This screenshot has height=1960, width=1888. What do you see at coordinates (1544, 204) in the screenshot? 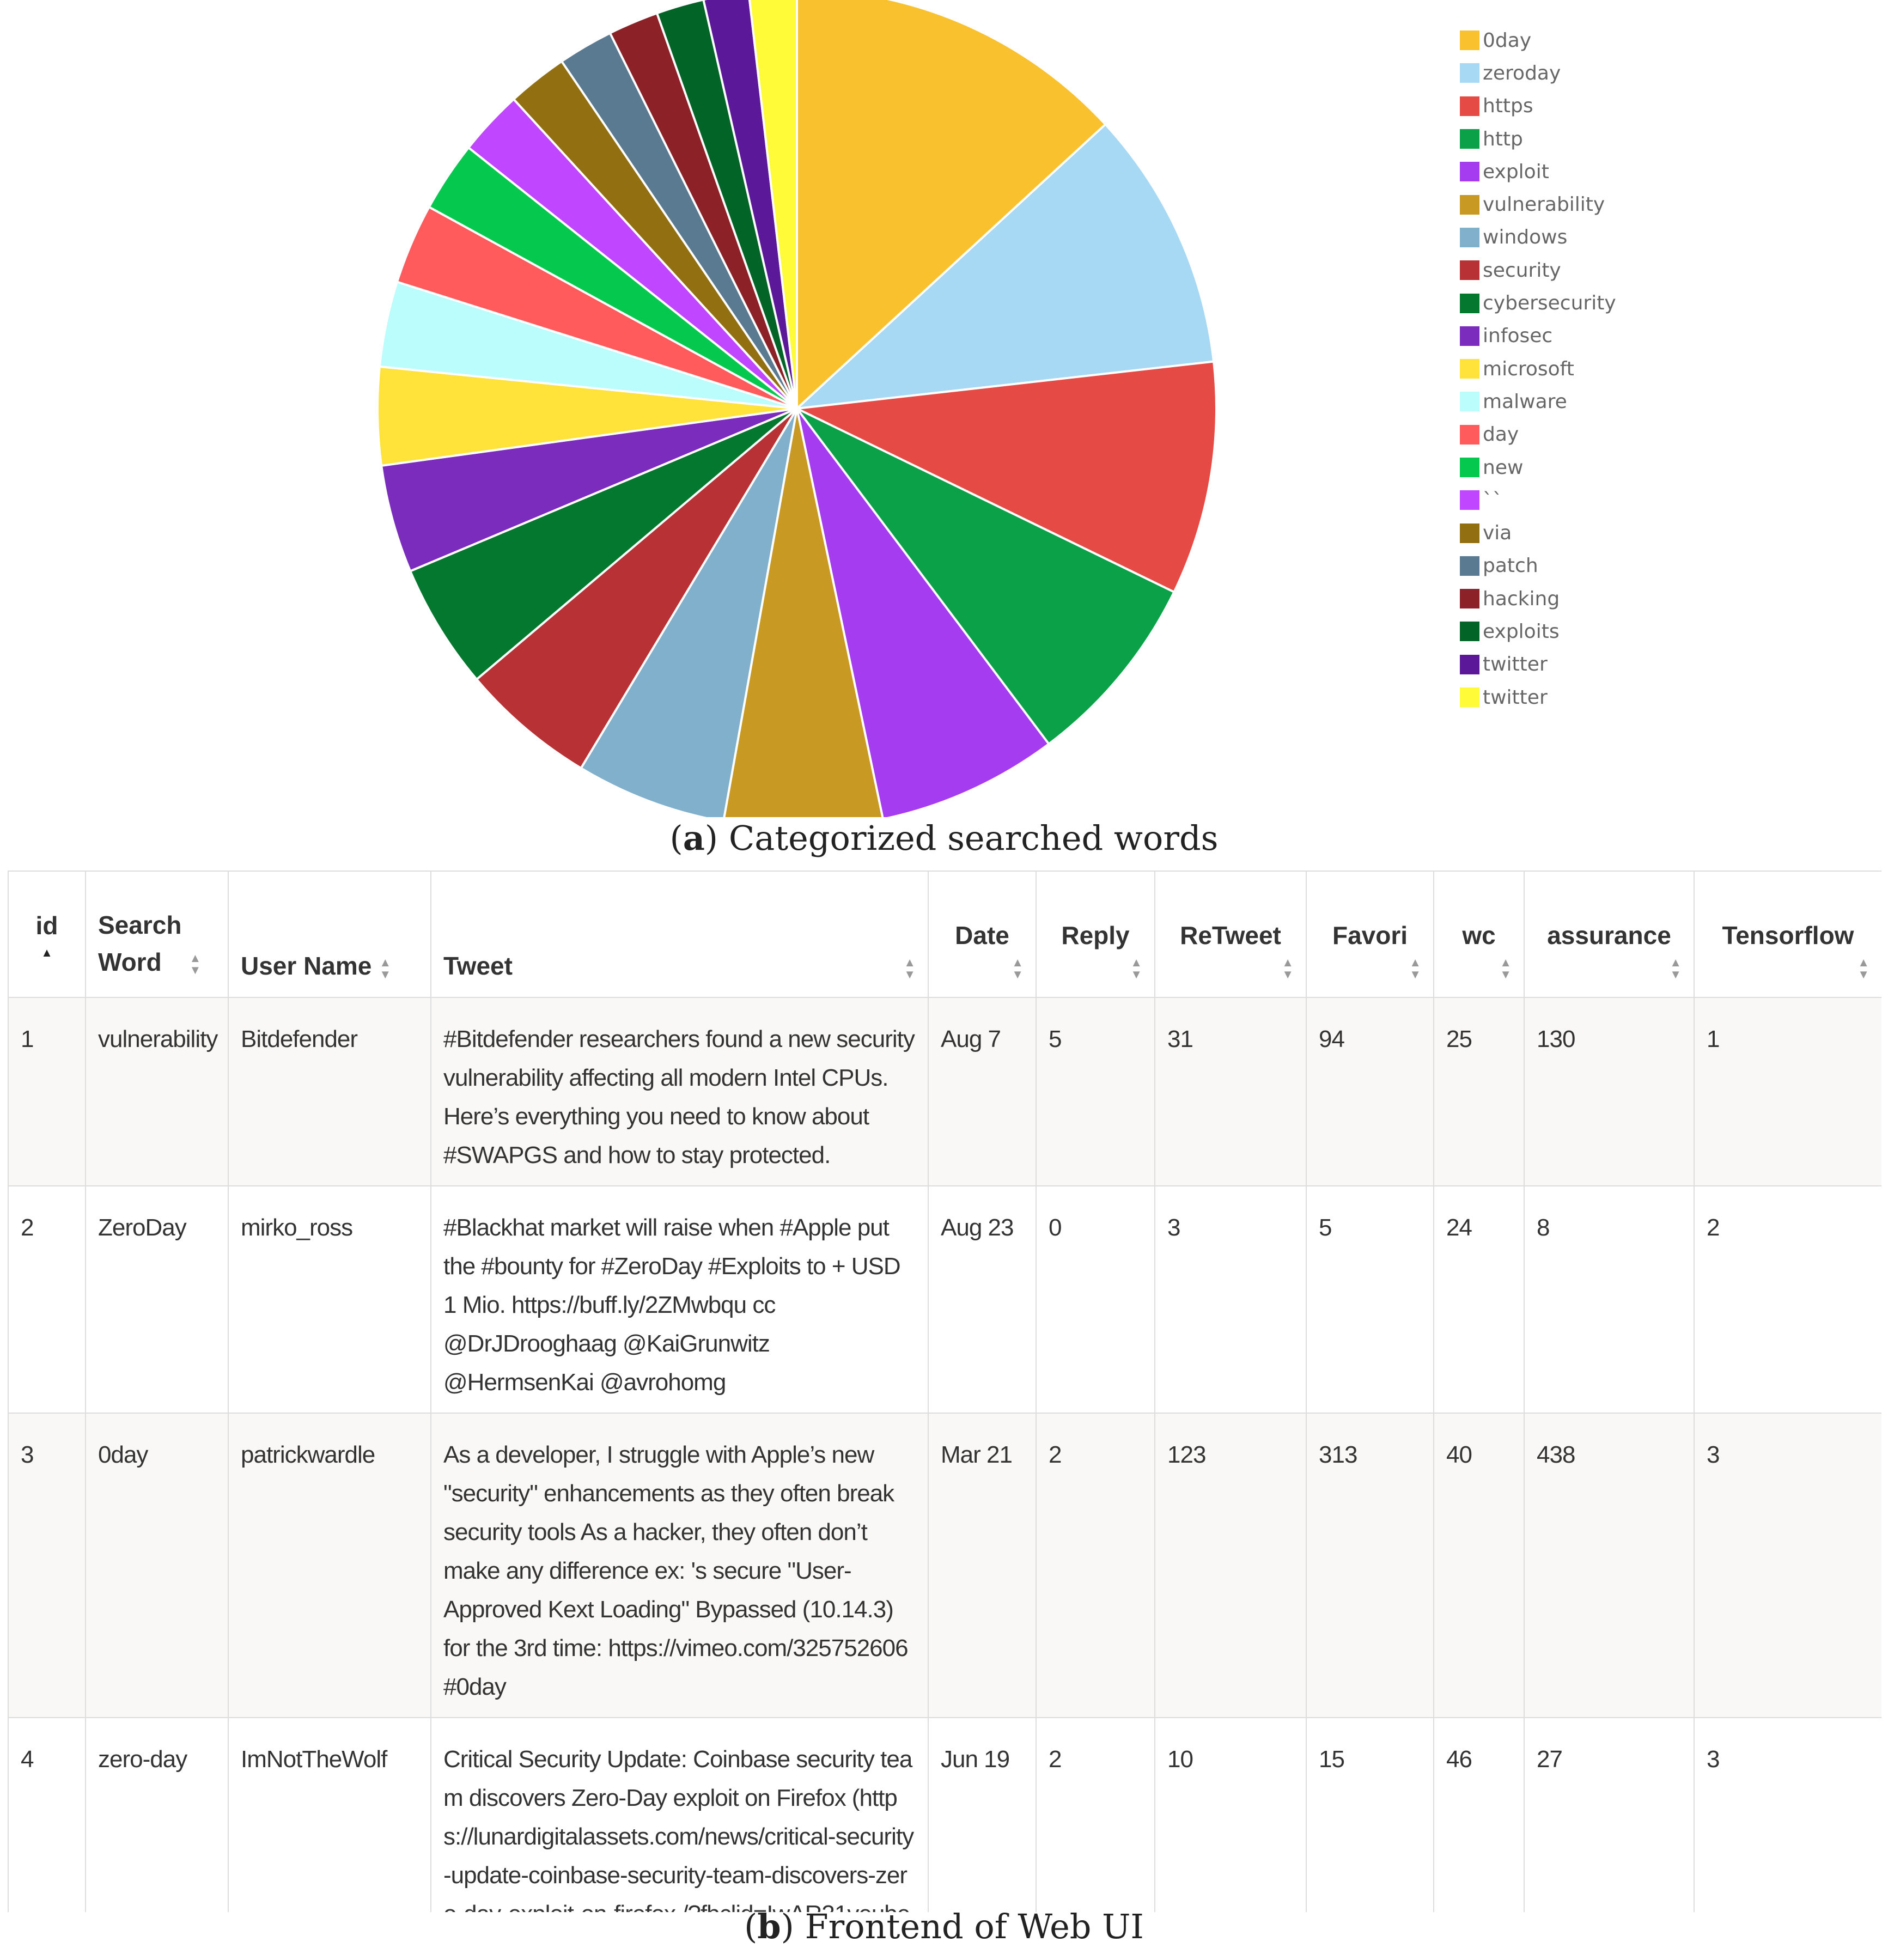
I see `legend-label: vulnerability` at bounding box center [1544, 204].